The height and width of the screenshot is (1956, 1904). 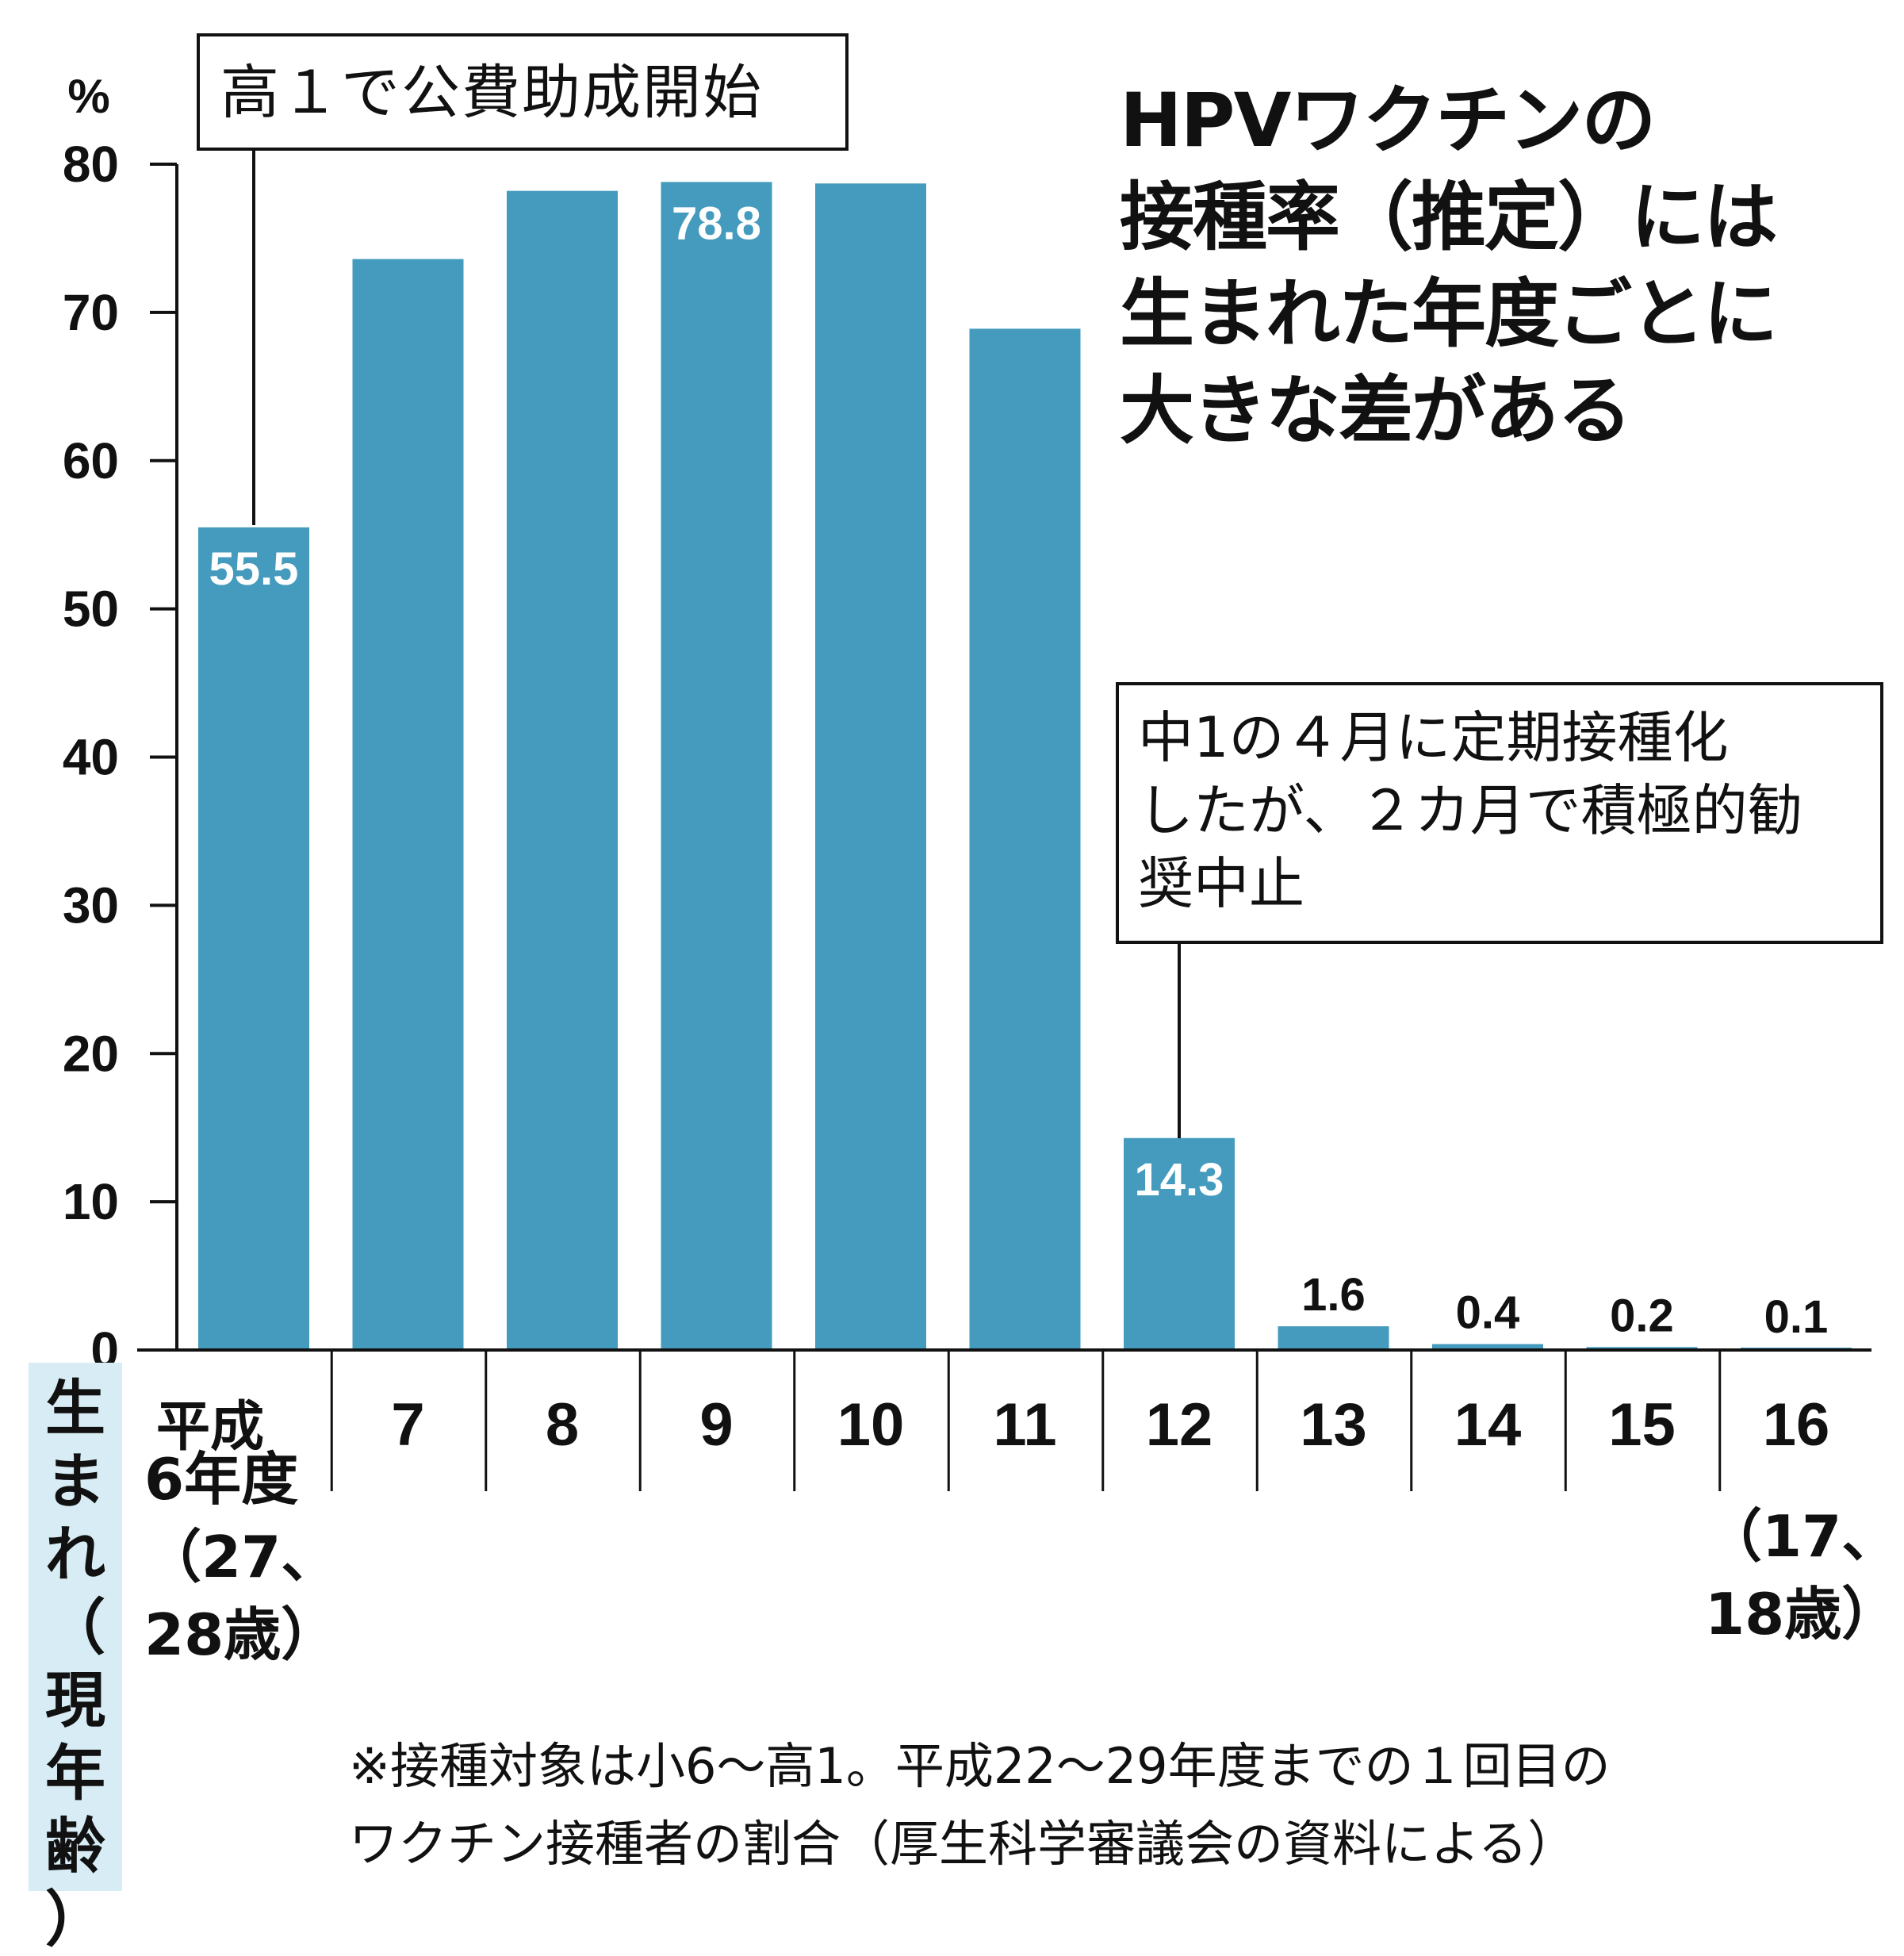 What do you see at coordinates (1802, 1575) in the screenshot?
I see `category-note-last: （17、 18歳）` at bounding box center [1802, 1575].